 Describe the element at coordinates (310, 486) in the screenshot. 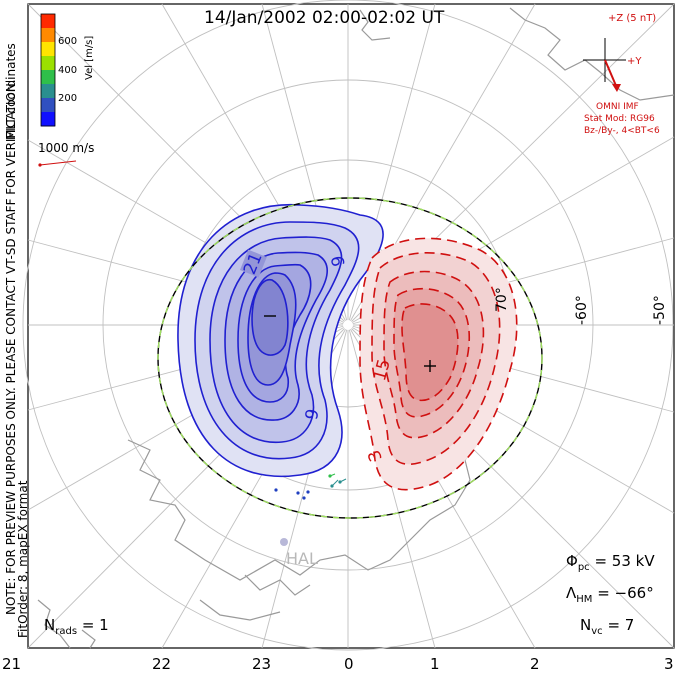

I see `velocity-vectors` at that location.